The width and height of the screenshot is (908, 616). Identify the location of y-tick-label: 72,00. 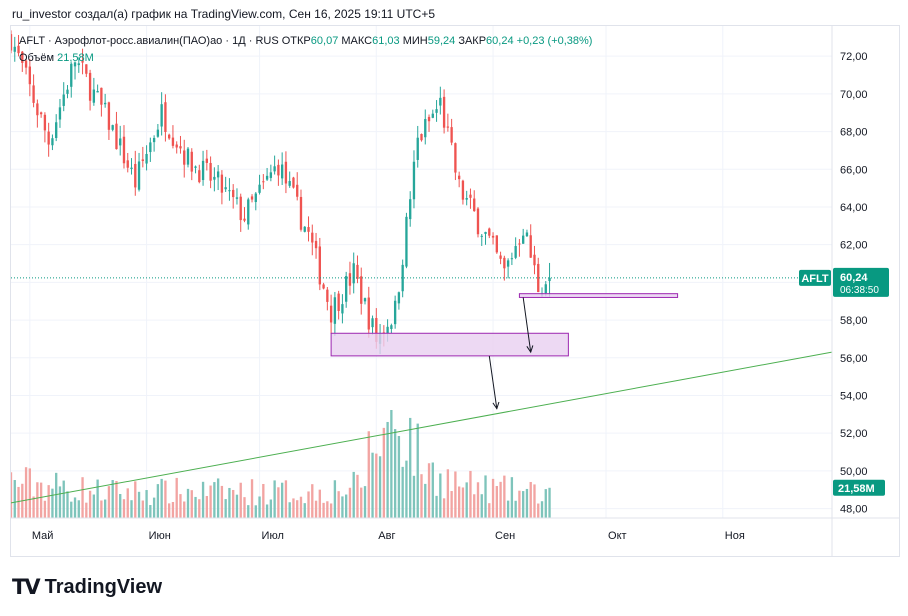
(854, 57).